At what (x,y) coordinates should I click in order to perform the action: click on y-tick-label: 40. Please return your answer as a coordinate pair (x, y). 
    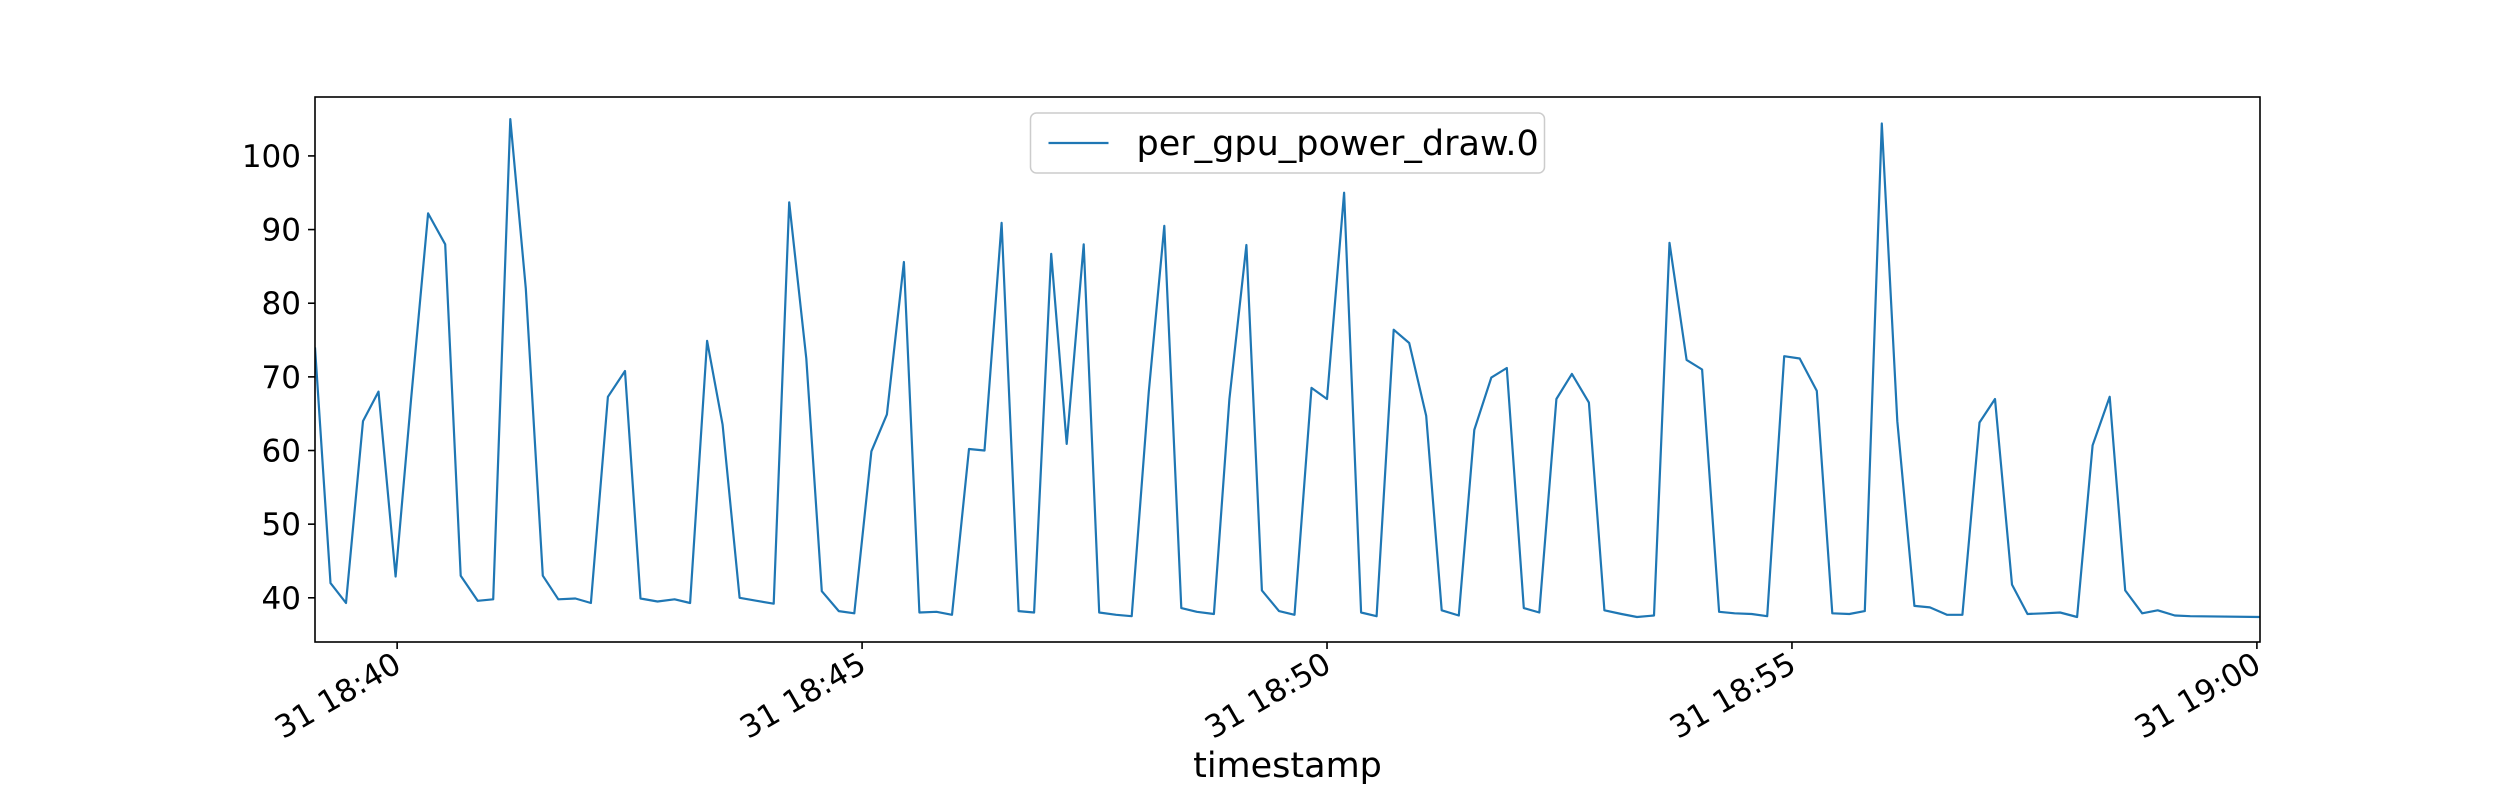
    Looking at the image, I should click on (281, 599).